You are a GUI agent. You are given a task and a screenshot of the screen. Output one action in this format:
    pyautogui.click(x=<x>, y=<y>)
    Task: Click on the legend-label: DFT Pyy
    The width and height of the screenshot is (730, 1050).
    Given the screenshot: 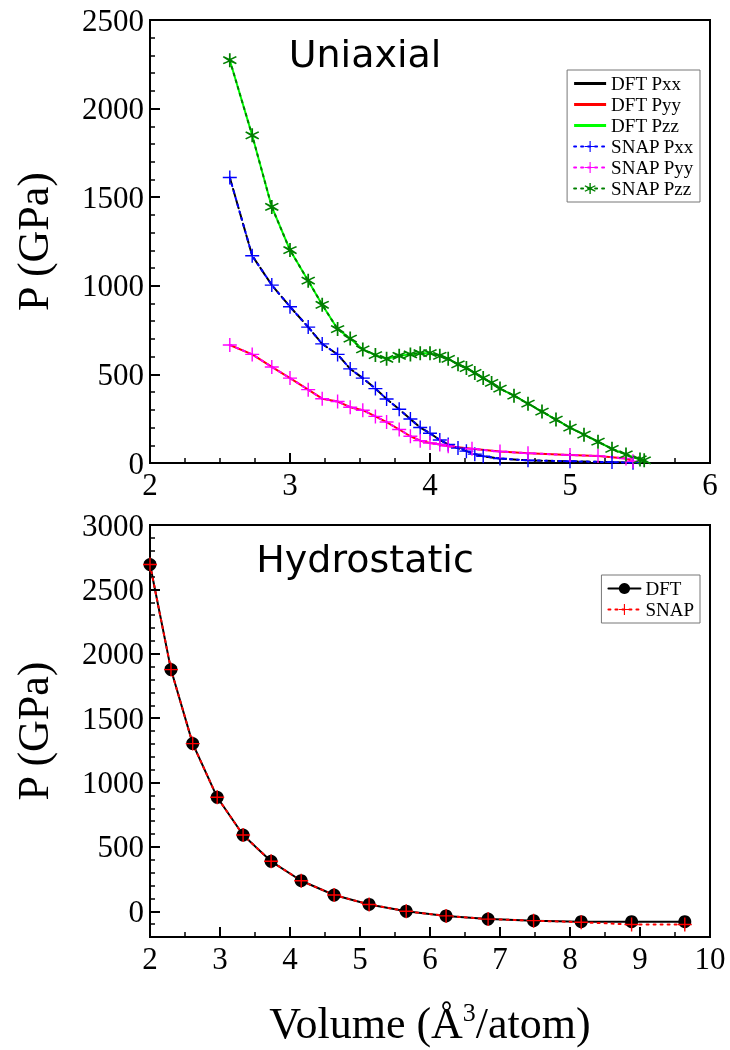 What is the action you would take?
    pyautogui.click(x=646, y=104)
    